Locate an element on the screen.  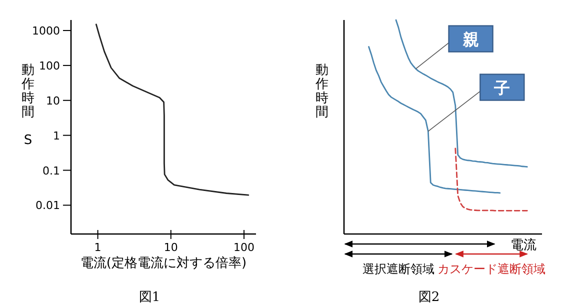
y-tick-label: 1000 is located at coordinates (46, 31).